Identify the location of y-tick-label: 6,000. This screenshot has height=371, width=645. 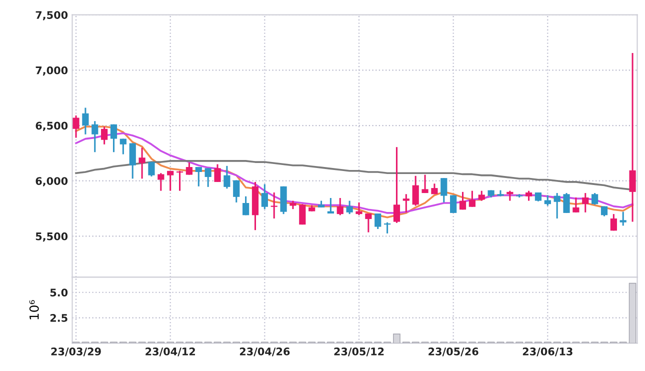
(52, 181).